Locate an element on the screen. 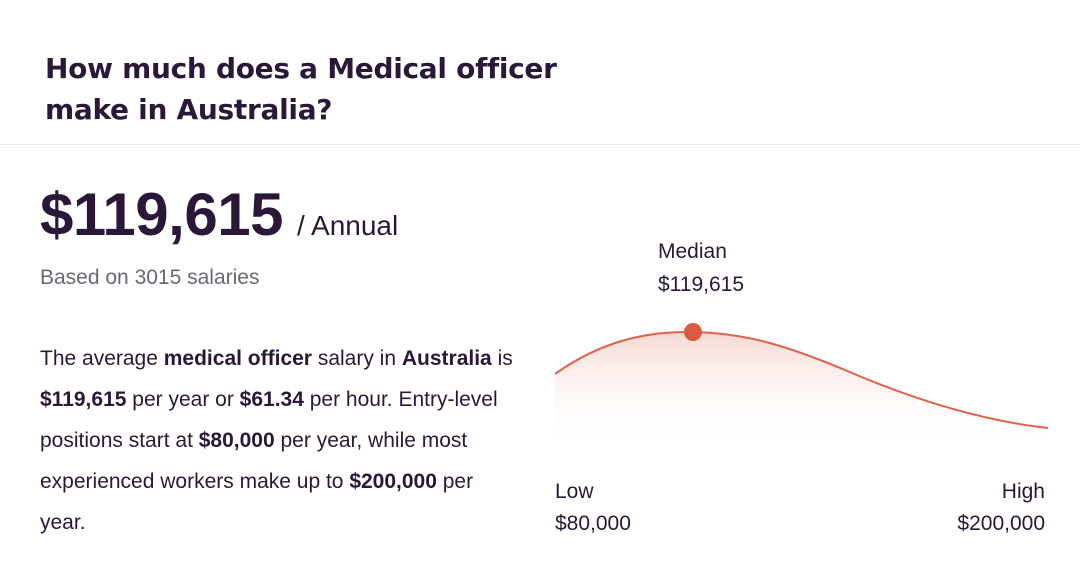 The image size is (1080, 575). average-salary-amount: $119,615 is located at coordinates (161, 214).